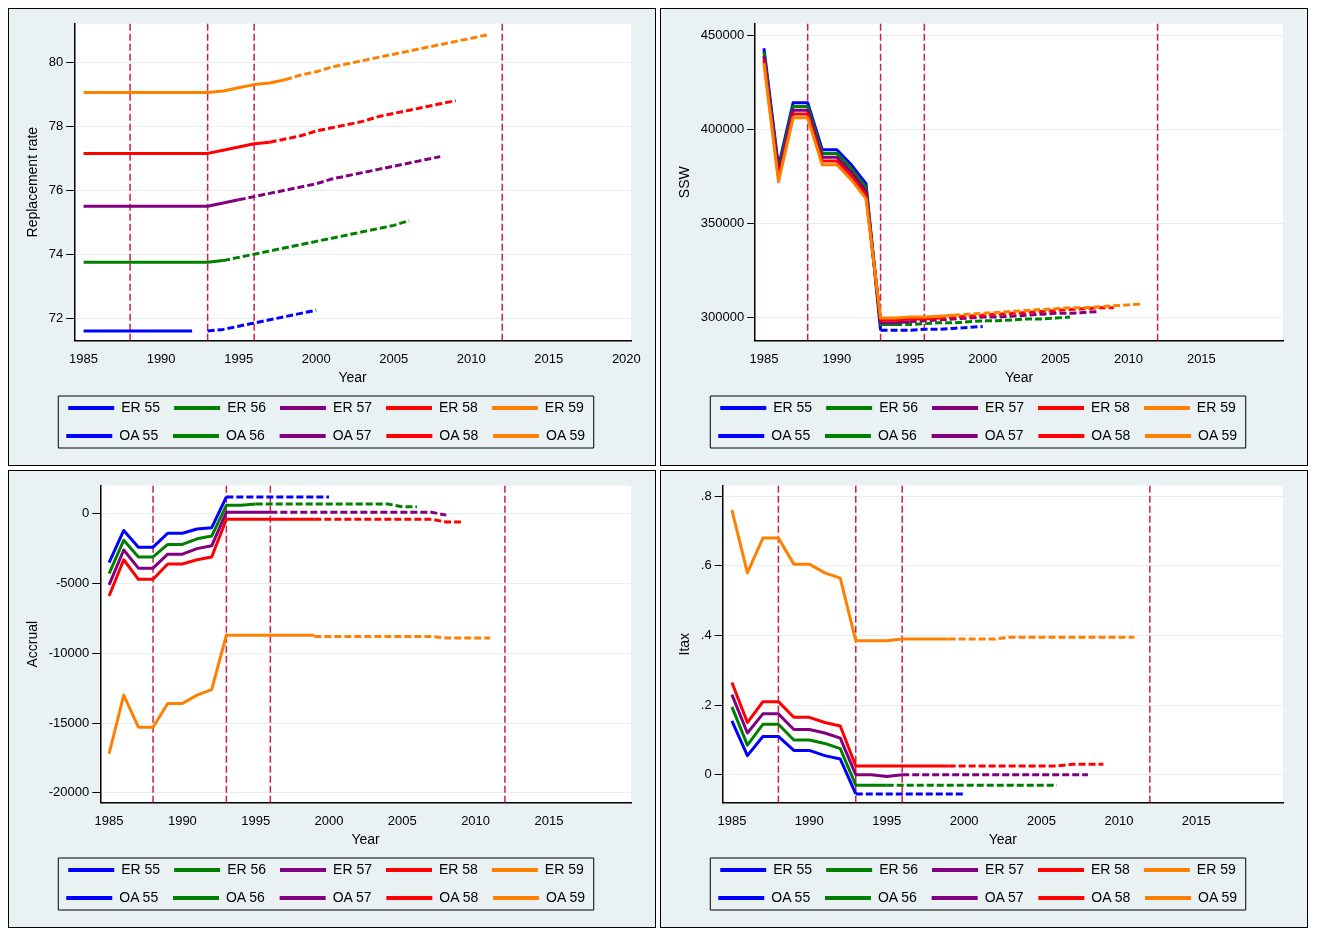  Describe the element at coordinates (56, 189) in the screenshot. I see `y-tick-label: 76` at that location.